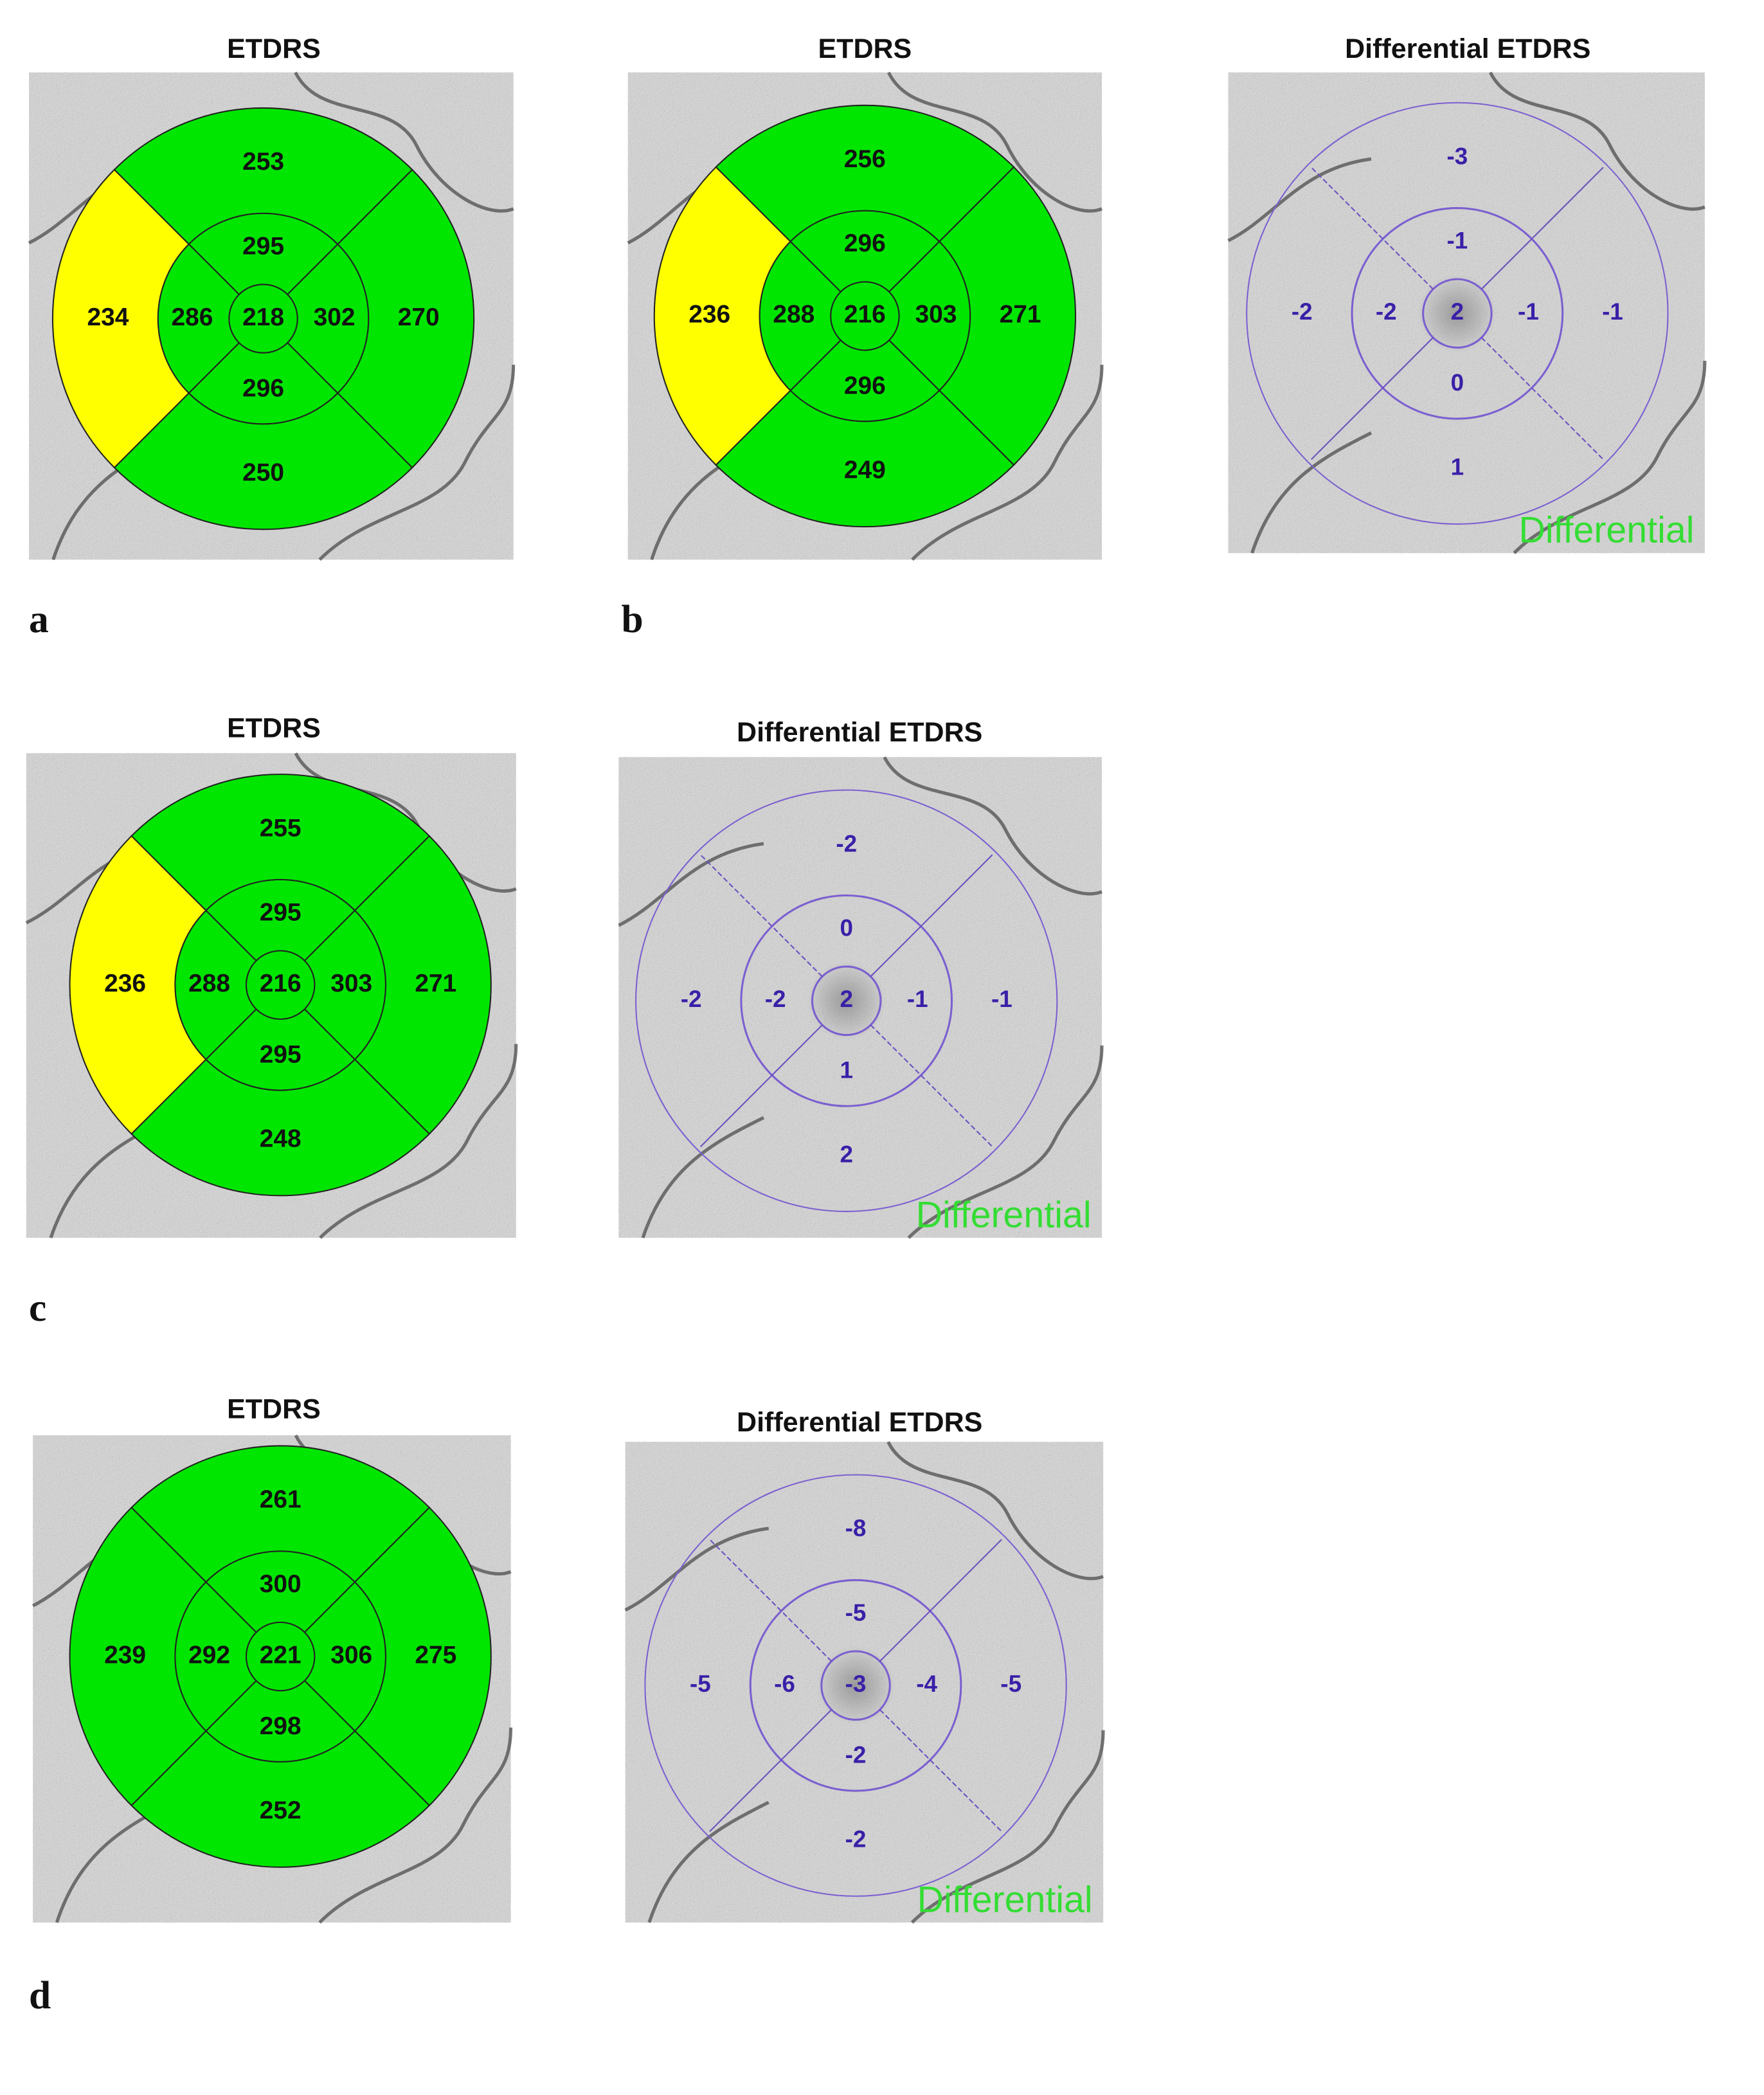 This screenshot has width=1764, height=2095. Describe the element at coordinates (865, 159) in the screenshot. I see `sector-value: 256` at that location.